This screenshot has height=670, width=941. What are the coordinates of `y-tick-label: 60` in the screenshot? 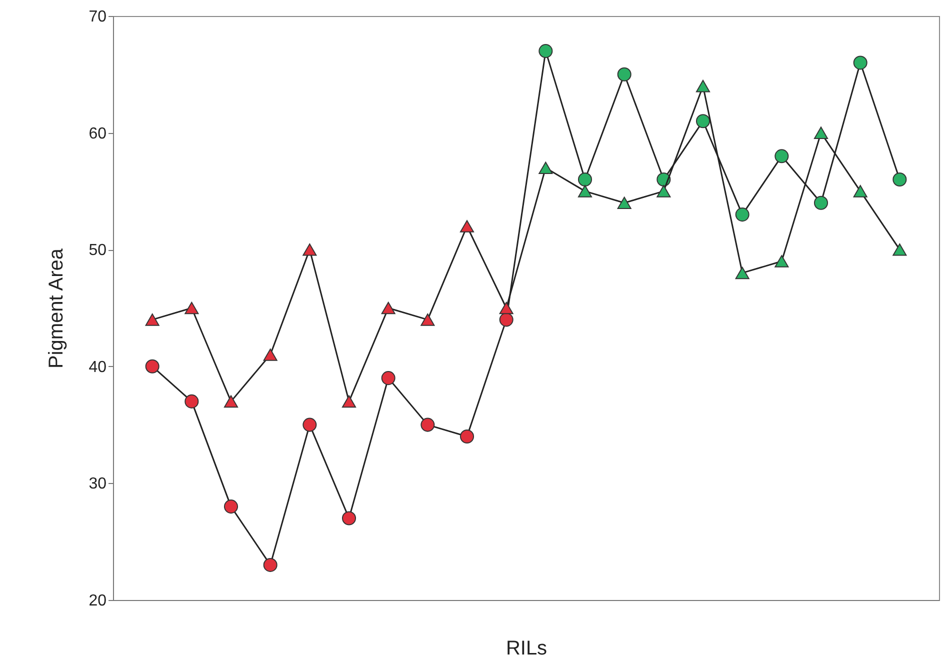 It's located at (97, 133).